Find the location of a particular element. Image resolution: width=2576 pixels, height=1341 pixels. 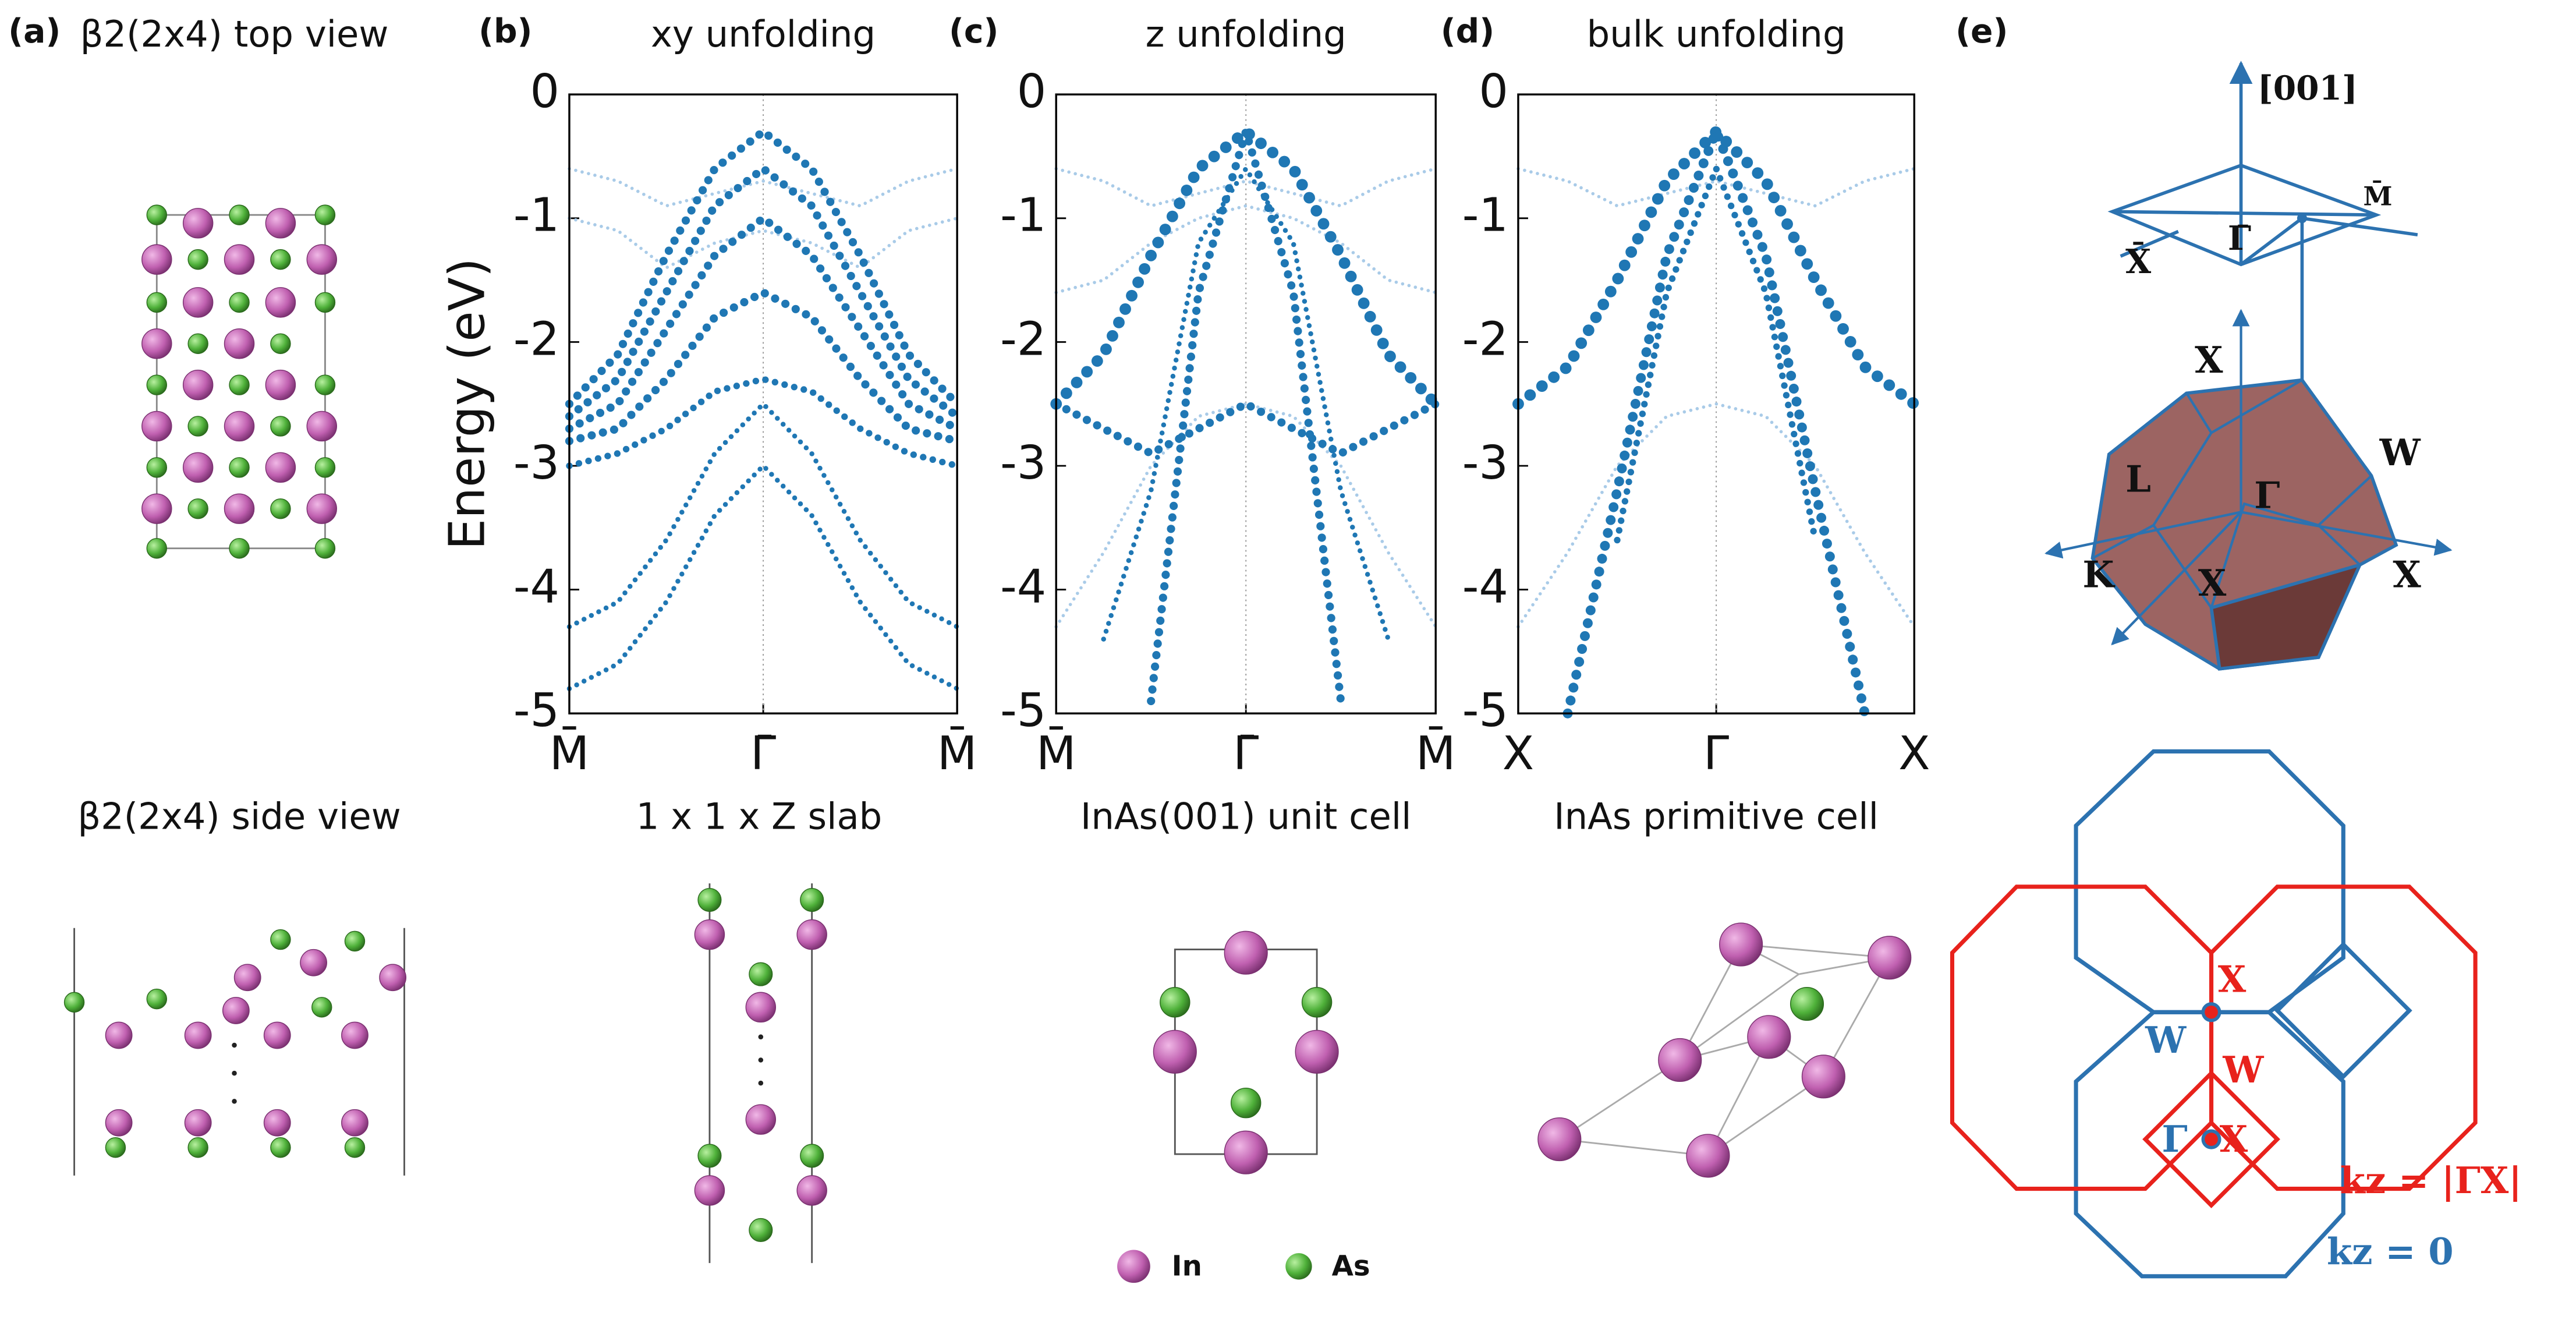

caption: InAs(001) unit cell is located at coordinates (1246, 817).